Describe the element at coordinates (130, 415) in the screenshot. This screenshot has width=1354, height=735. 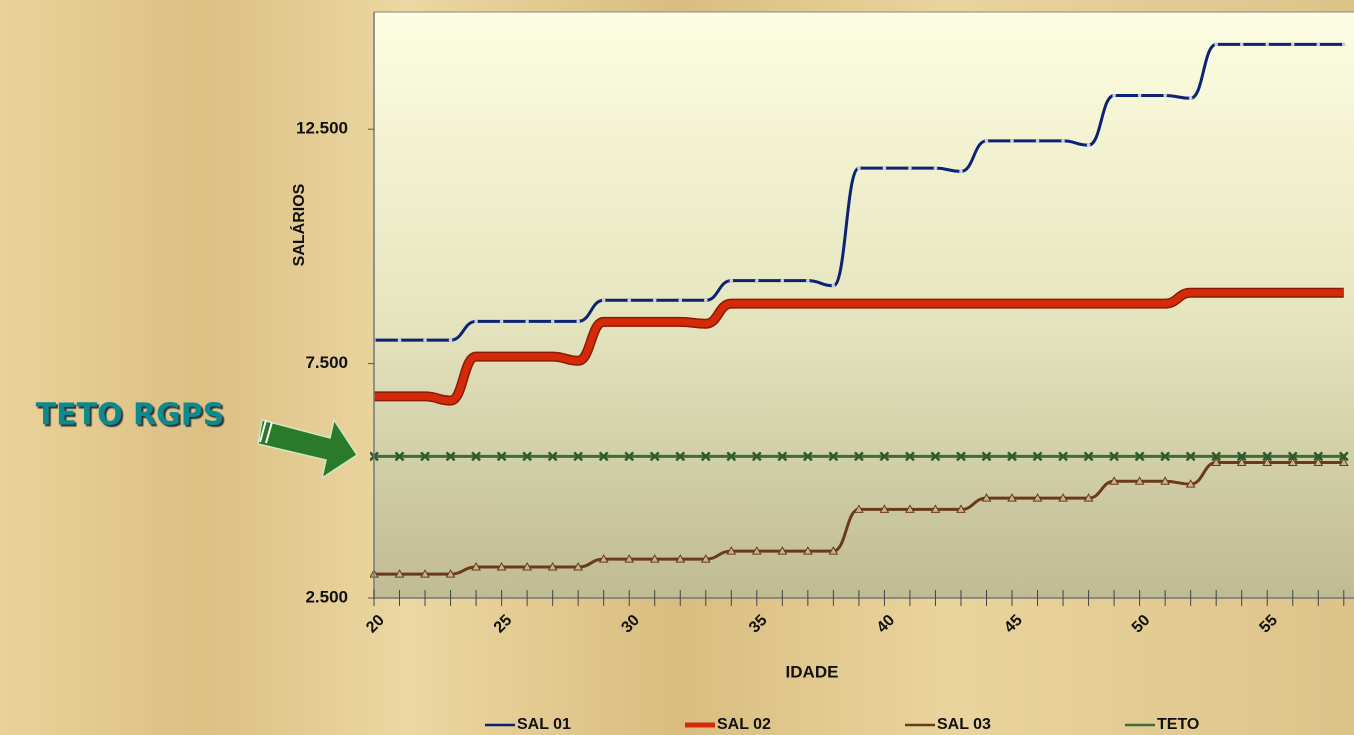
I see `annotation: TETO RGPS` at that location.